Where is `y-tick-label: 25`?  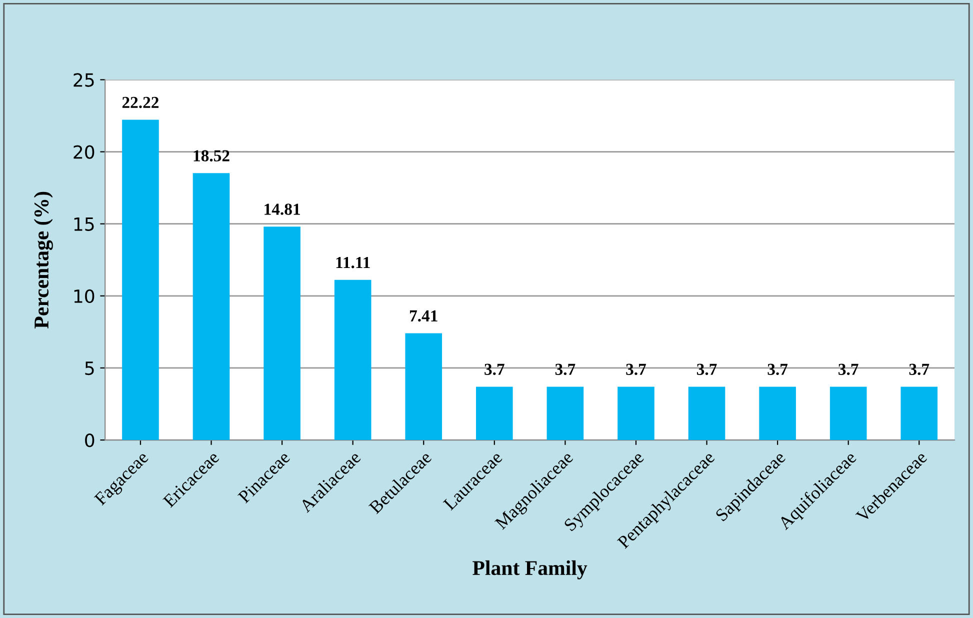 y-tick-label: 25 is located at coordinates (84, 80).